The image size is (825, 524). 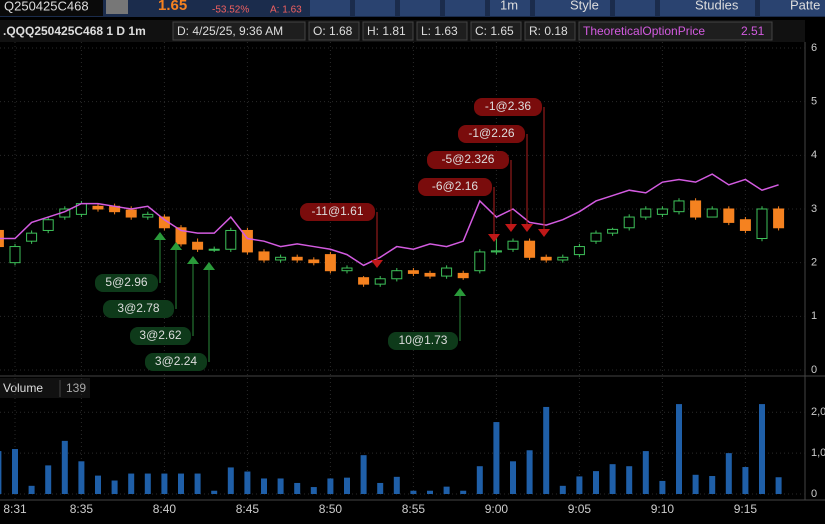 What do you see at coordinates (818, 453) in the screenshot?
I see `y-tick-label: 1,0` at bounding box center [818, 453].